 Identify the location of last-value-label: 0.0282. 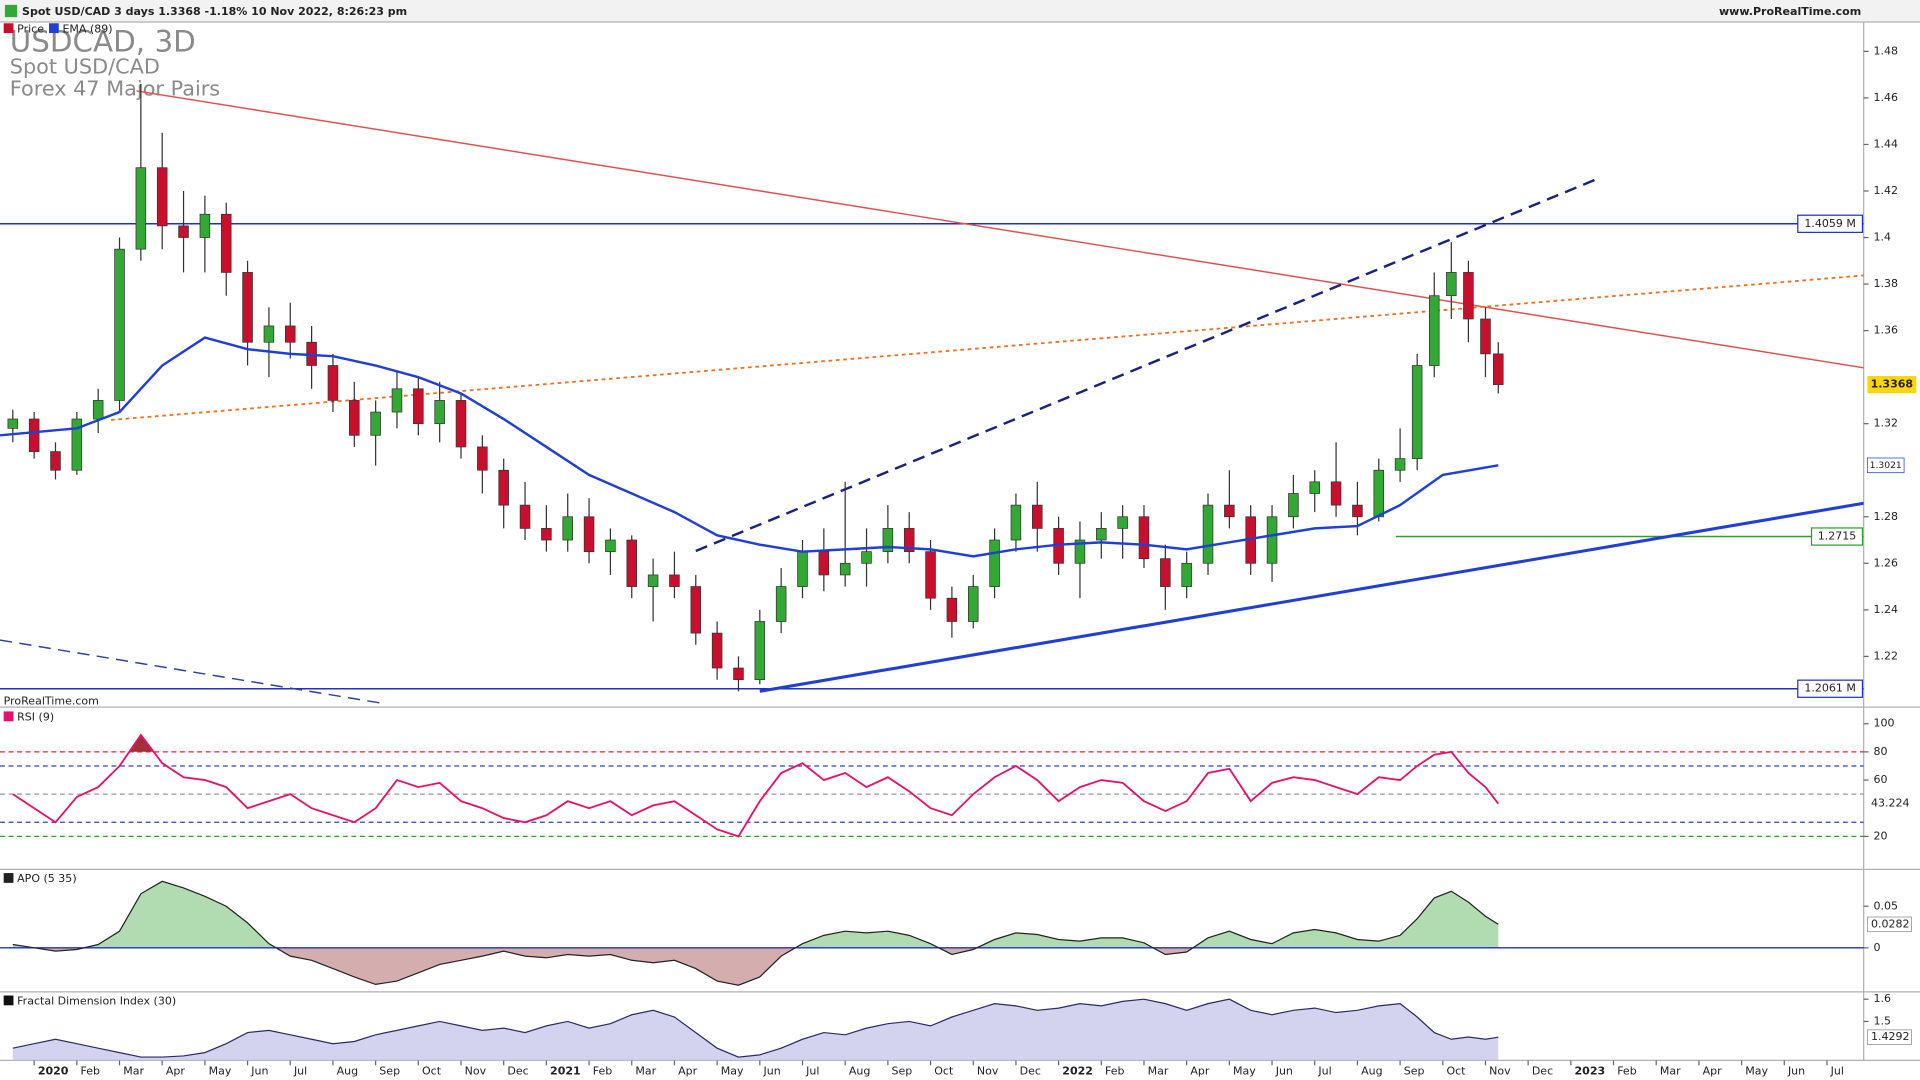
(1890, 923).